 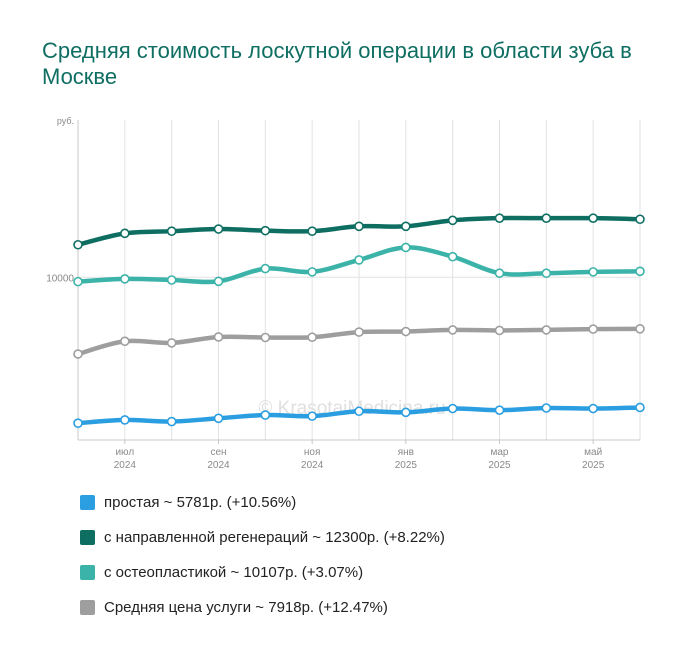 What do you see at coordinates (234, 572) in the screenshot?
I see `legend-label: с остеопластикой ~ 10107р. (+3.07%)` at bounding box center [234, 572].